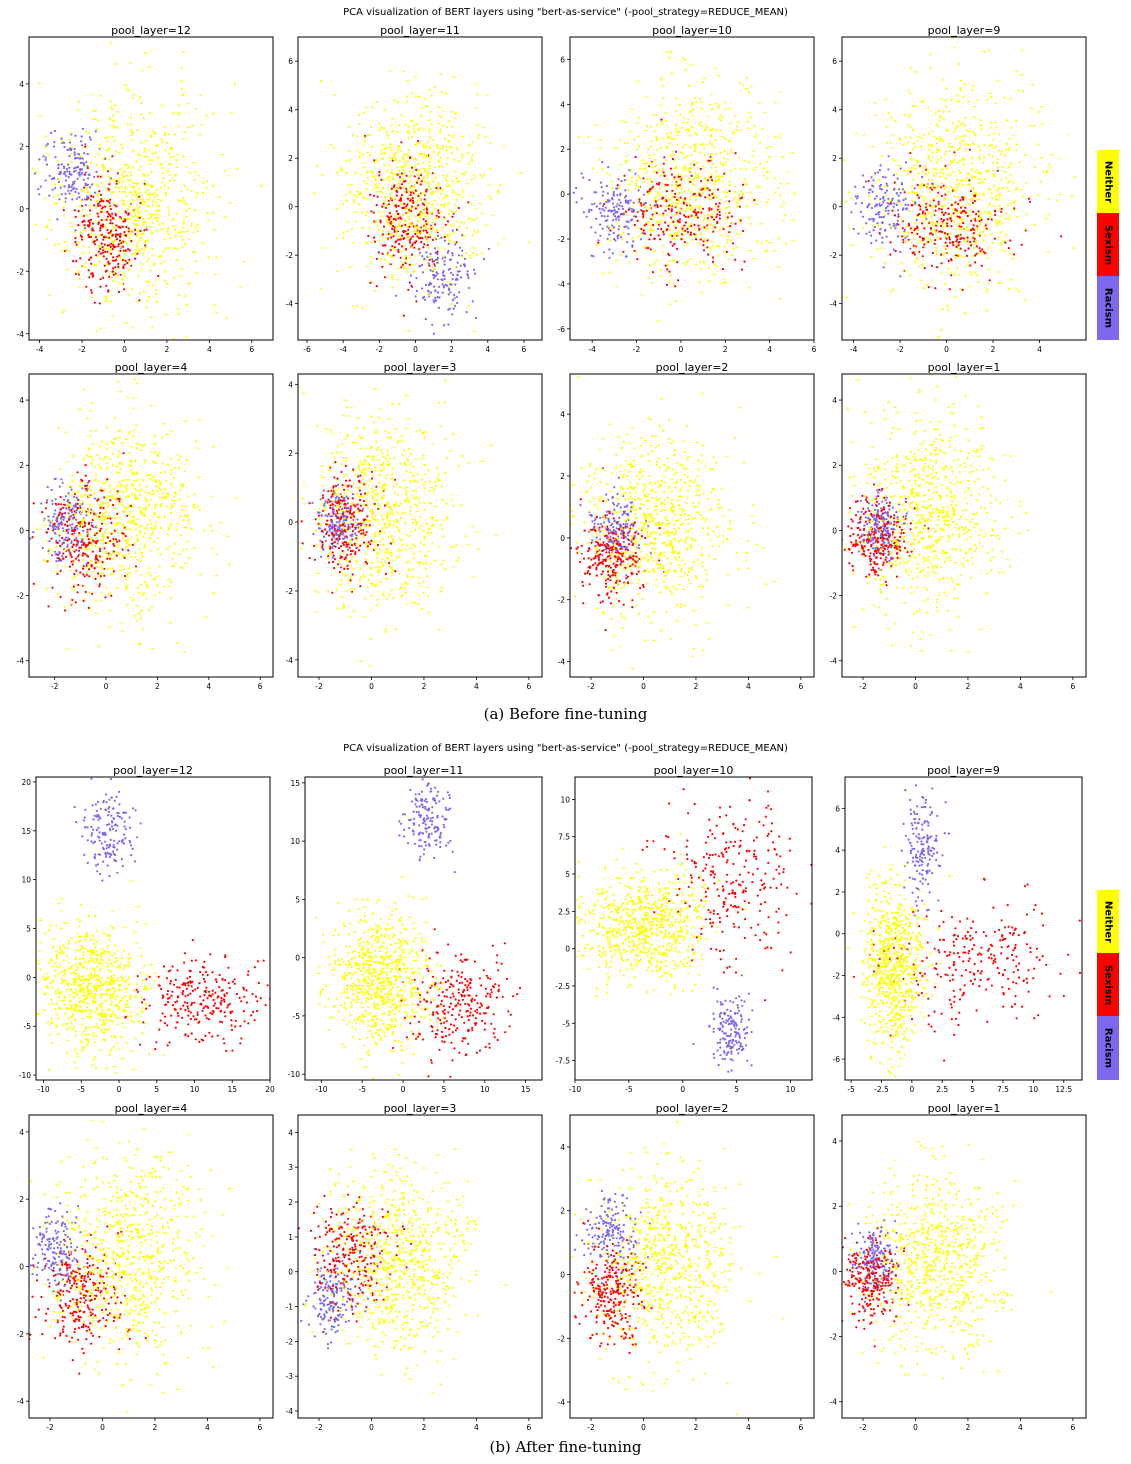 The image size is (1131, 1464). What do you see at coordinates (1108, 244) in the screenshot?
I see `legend-sexism-label: Sexism` at bounding box center [1108, 244].